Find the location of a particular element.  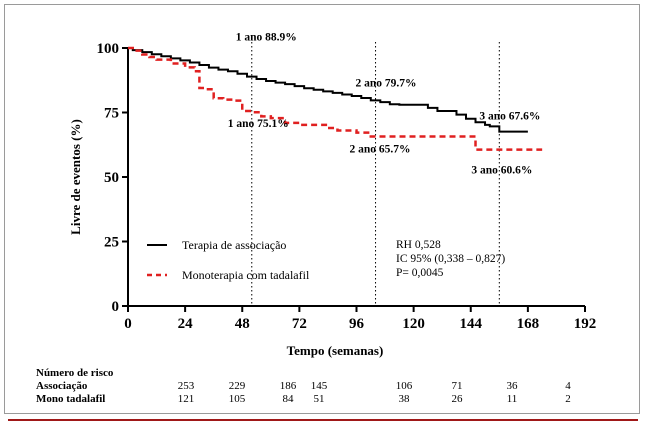

risk-cell-r2-c2: 105 is located at coordinates (237, 399).